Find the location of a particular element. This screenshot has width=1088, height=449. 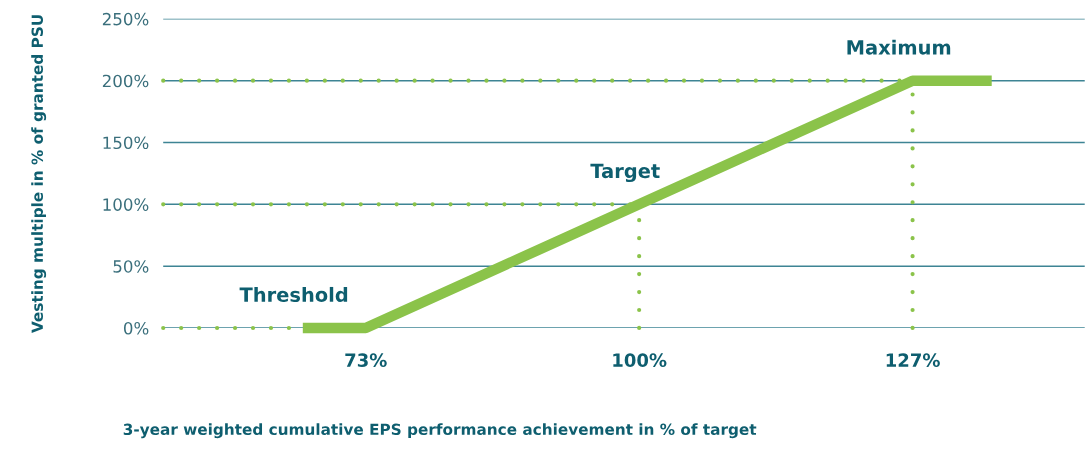

x-axis-title: 3-year weighted cumulative EPS performance achievement in % of target is located at coordinates (440, 431).